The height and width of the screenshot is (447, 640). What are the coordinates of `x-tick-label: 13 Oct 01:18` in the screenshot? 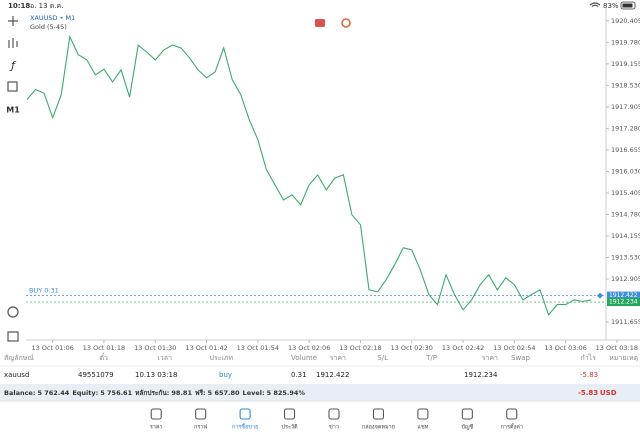 It's located at (104, 348).